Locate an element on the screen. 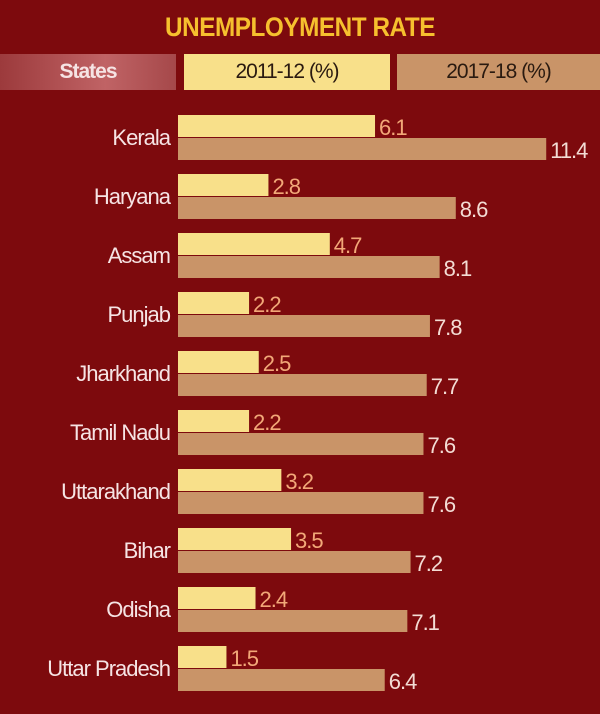 Image resolution: width=600 pixels, height=714 pixels. data-label: 7.2 is located at coordinates (429, 563).